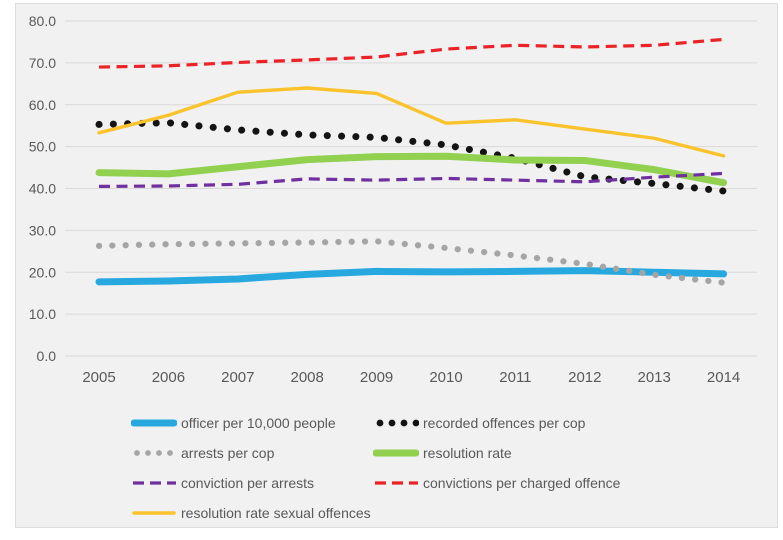  Describe the element at coordinates (228, 453) in the screenshot. I see `legend-label: arrests per cop` at that location.